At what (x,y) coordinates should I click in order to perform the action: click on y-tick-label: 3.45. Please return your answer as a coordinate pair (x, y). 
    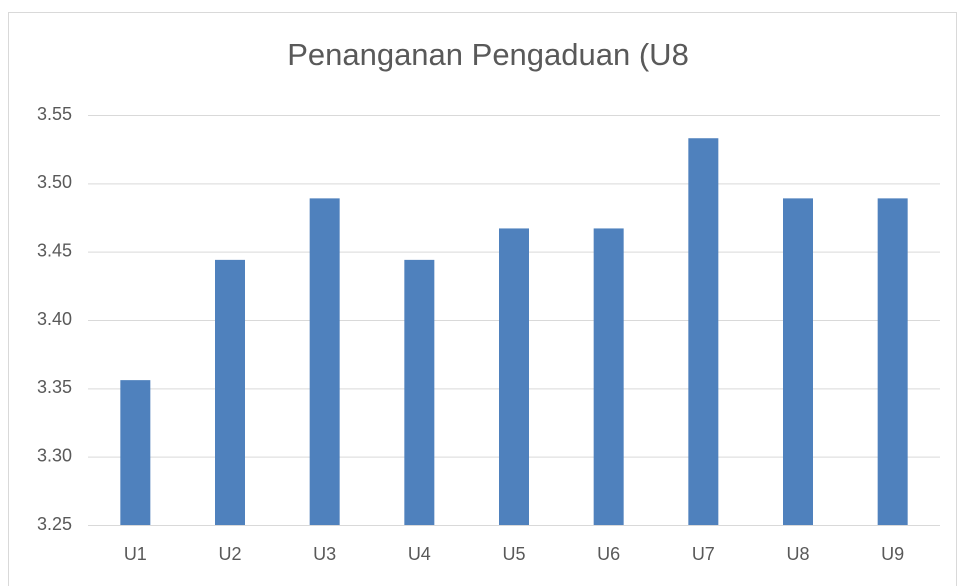
    Looking at the image, I should click on (54, 250).